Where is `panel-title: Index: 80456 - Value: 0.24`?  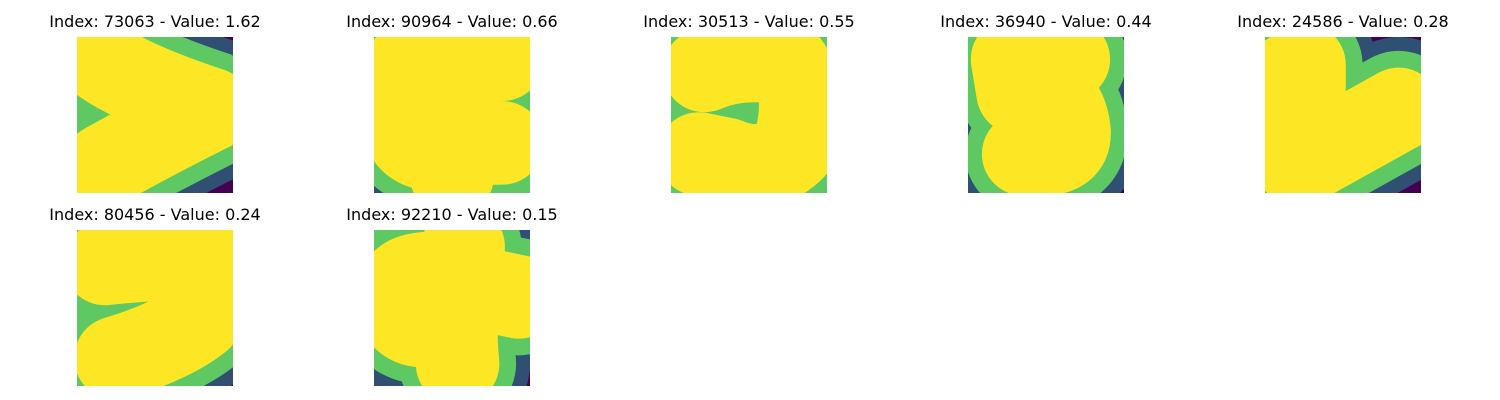
panel-title: Index: 80456 - Value: 0.24 is located at coordinates (155, 214).